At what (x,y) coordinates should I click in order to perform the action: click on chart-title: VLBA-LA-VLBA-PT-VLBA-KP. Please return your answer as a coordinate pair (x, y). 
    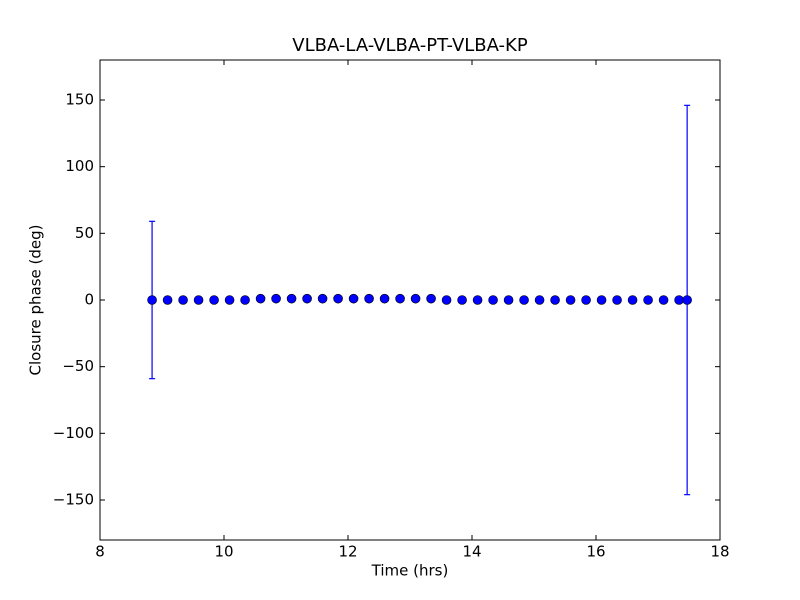
    Looking at the image, I should click on (410, 45).